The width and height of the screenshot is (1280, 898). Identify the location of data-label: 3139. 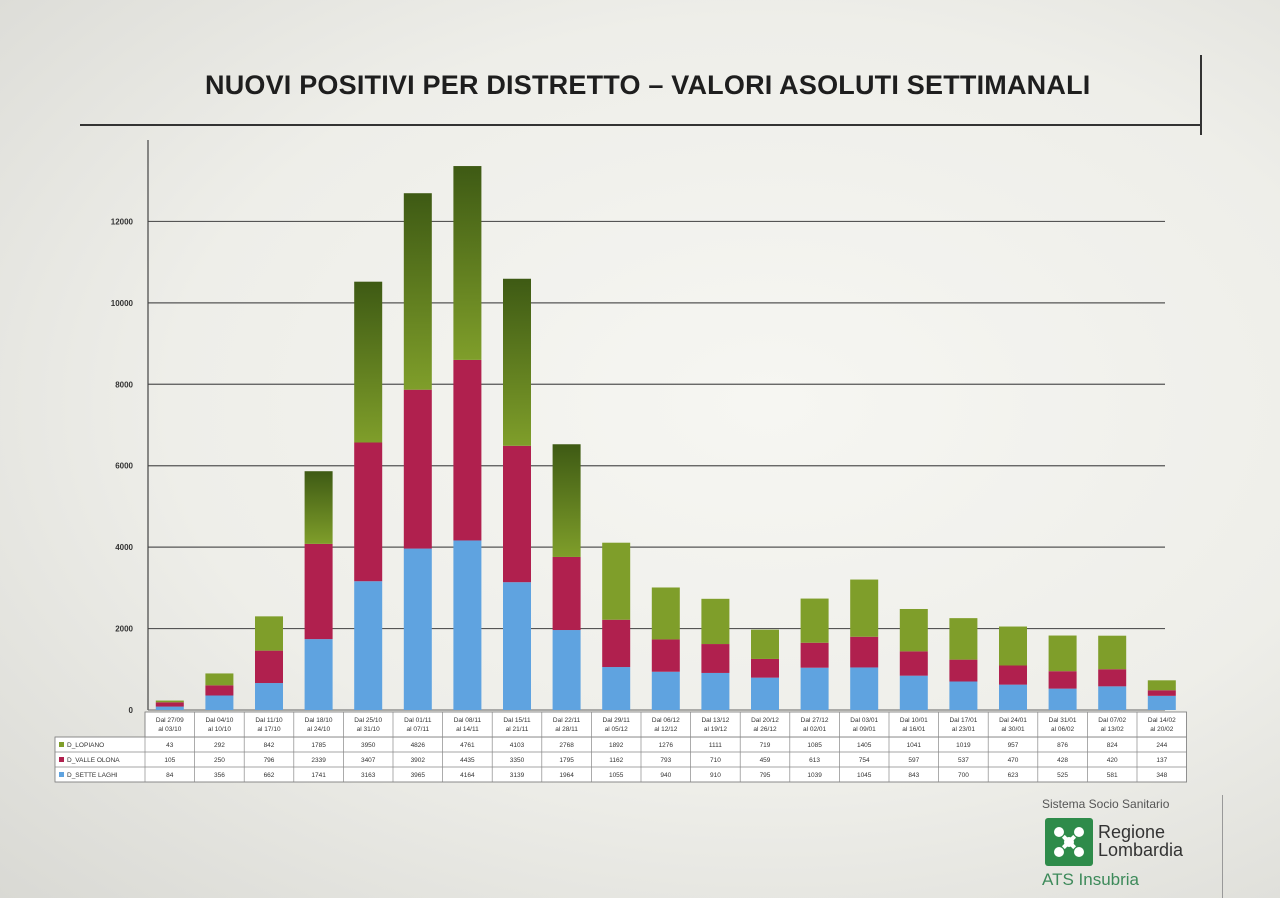
(517, 775).